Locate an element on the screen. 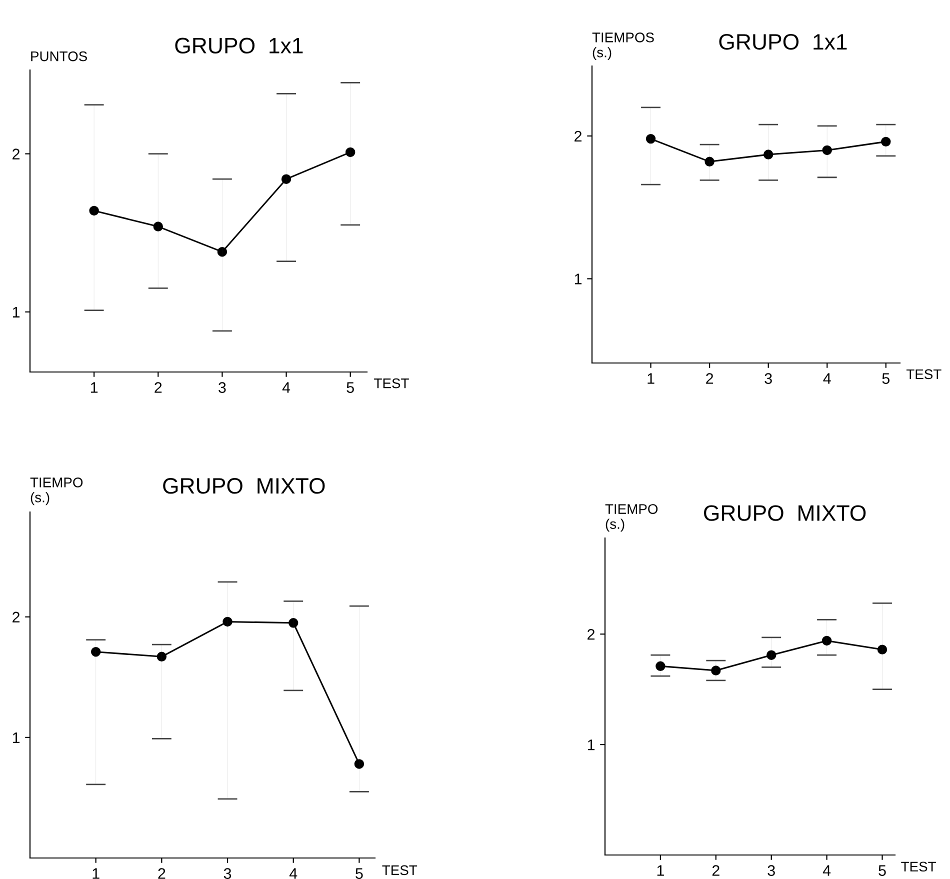 This screenshot has width=950, height=879. y-axis-title: PUNTOS is located at coordinates (59, 56).